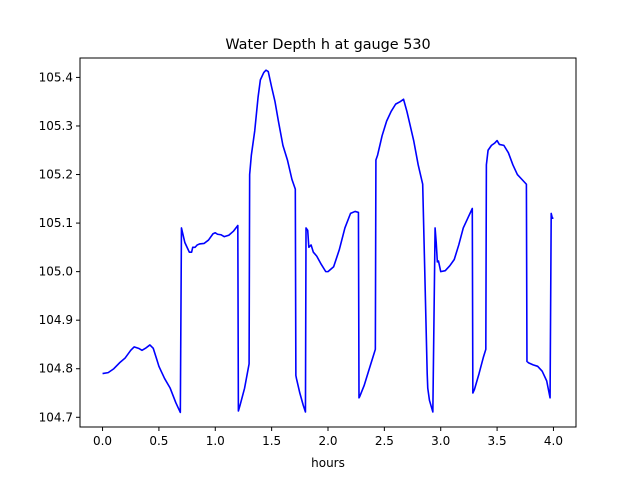 The image size is (640, 480). Describe the element at coordinates (56, 320) in the screenshot. I see `y-tick-label: 104.9` at that location.